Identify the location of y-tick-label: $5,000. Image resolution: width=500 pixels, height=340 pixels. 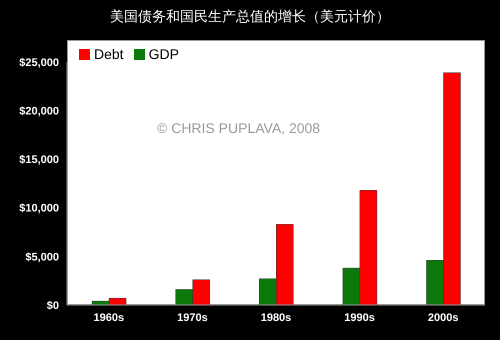
(42, 257).